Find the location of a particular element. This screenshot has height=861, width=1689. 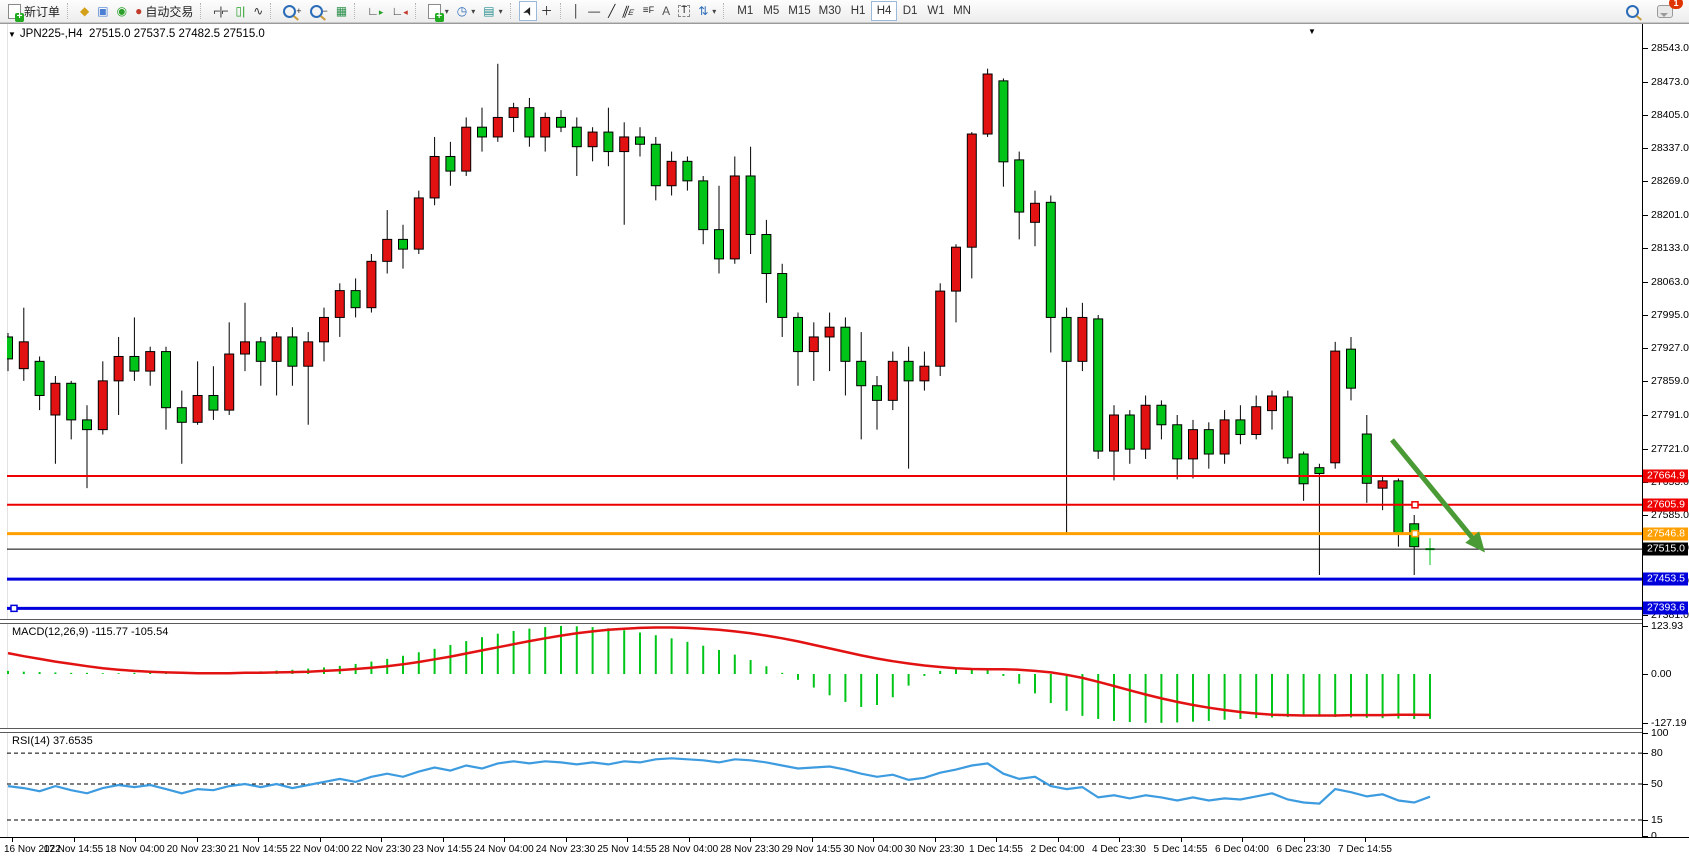

time-tick-label: 30 Nov 23:30 is located at coordinates (934, 849).